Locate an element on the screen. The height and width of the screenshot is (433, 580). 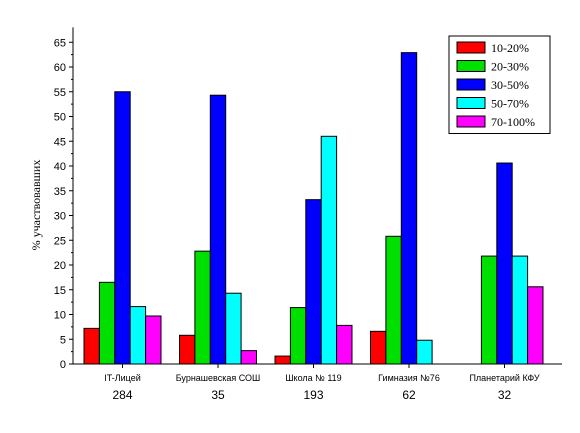
x-category-label: Гимназия №76 is located at coordinates (409, 378).